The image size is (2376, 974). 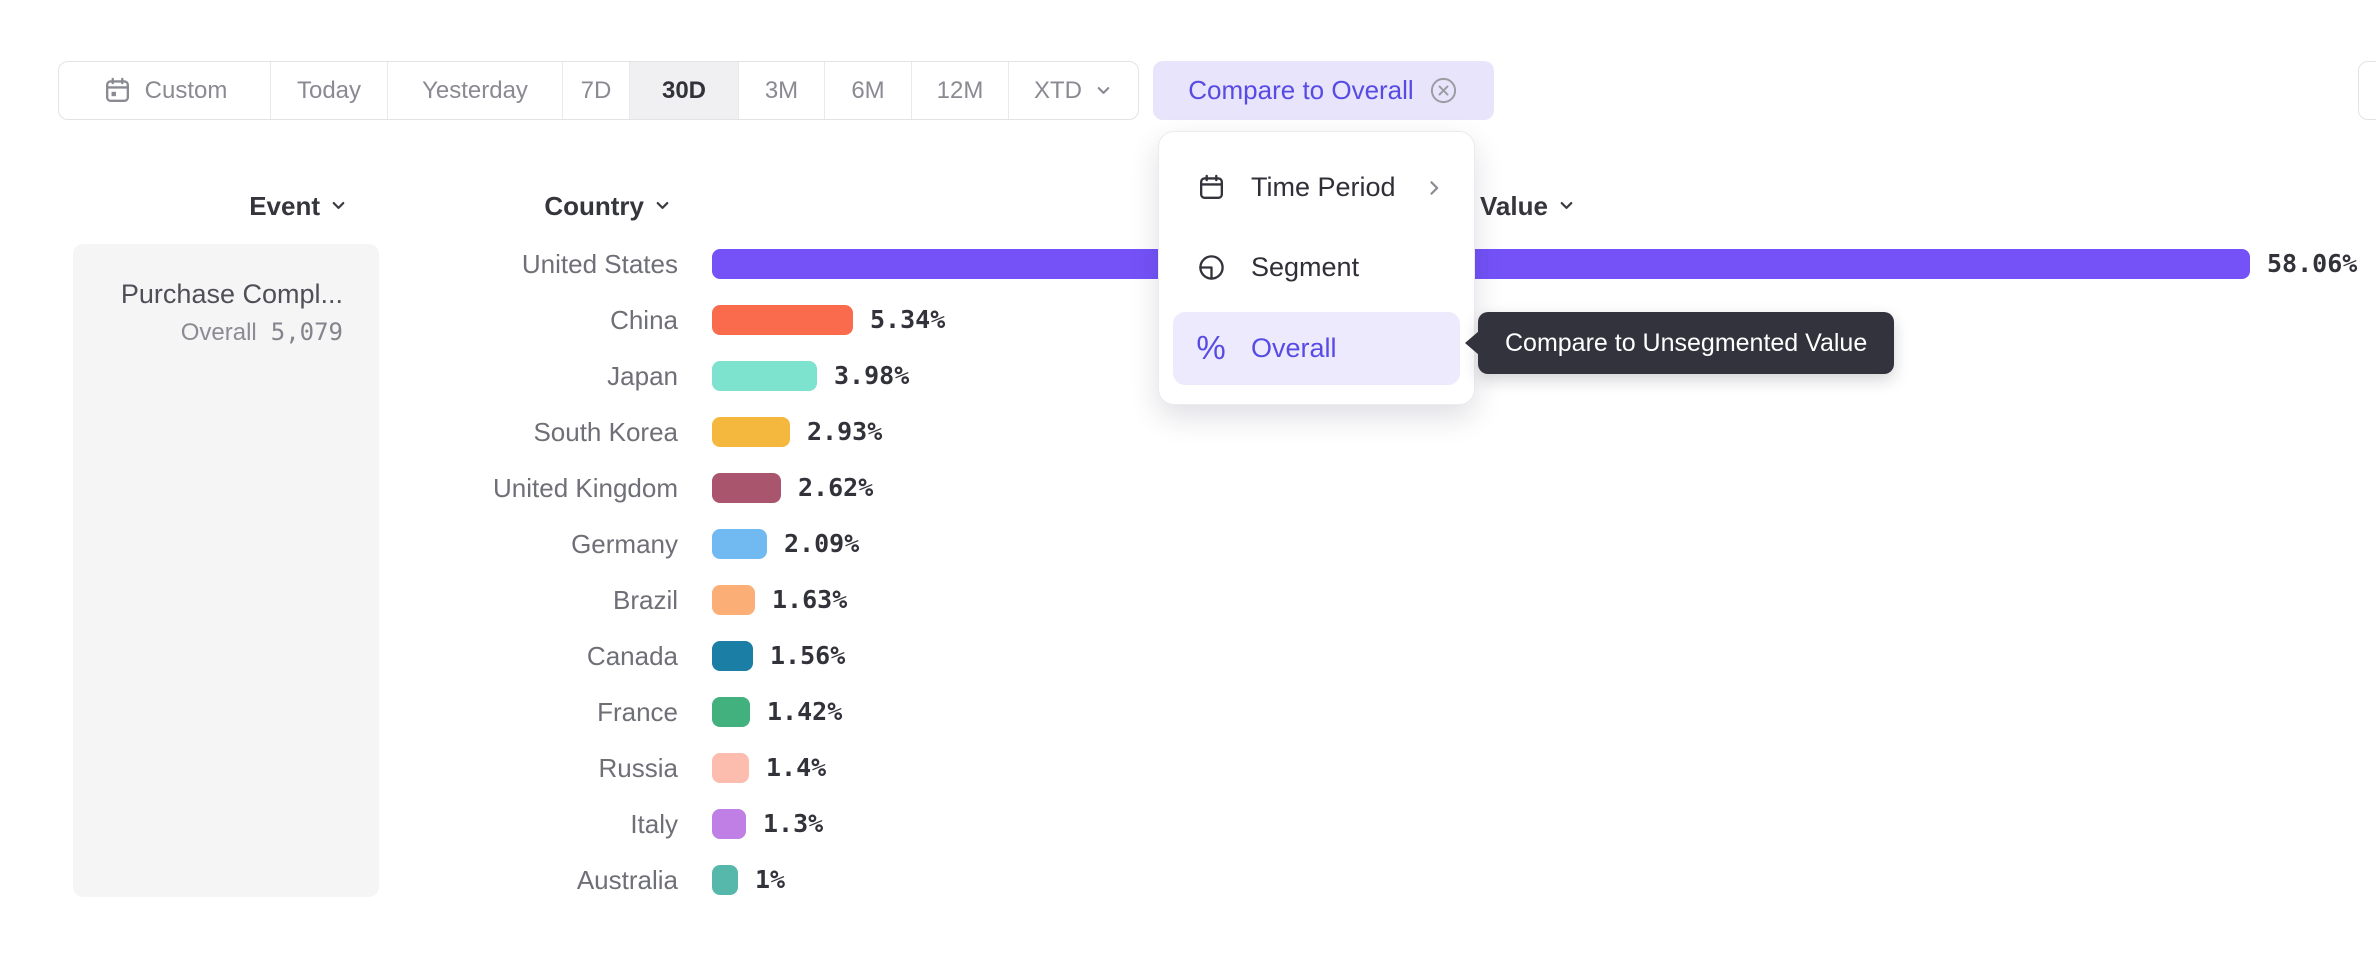 I want to click on range-today: Today, so click(x=329, y=90).